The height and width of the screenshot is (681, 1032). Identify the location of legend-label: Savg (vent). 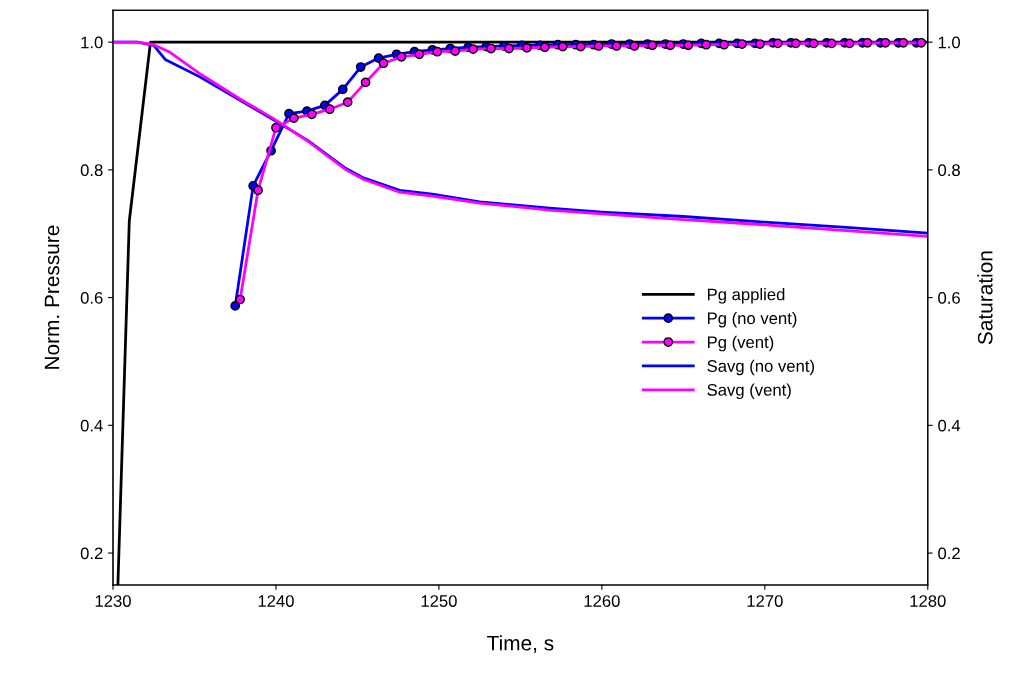
(749, 391).